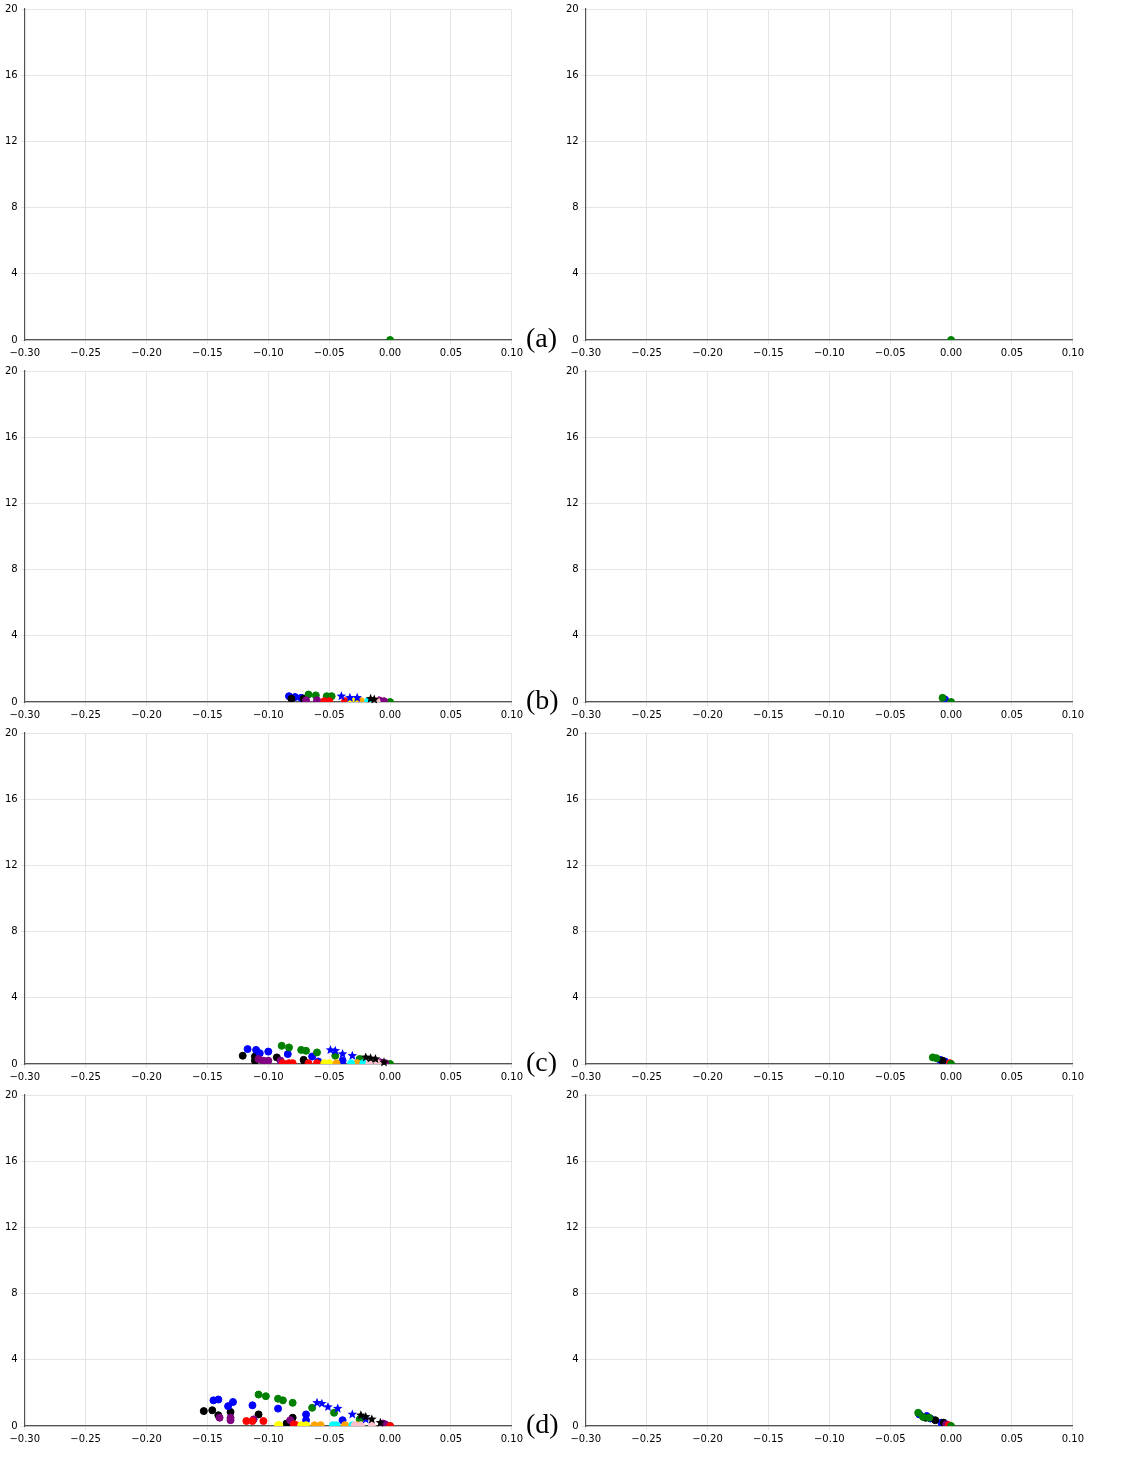  What do you see at coordinates (542, 1061) in the screenshot?
I see `text: (c)` at bounding box center [542, 1061].